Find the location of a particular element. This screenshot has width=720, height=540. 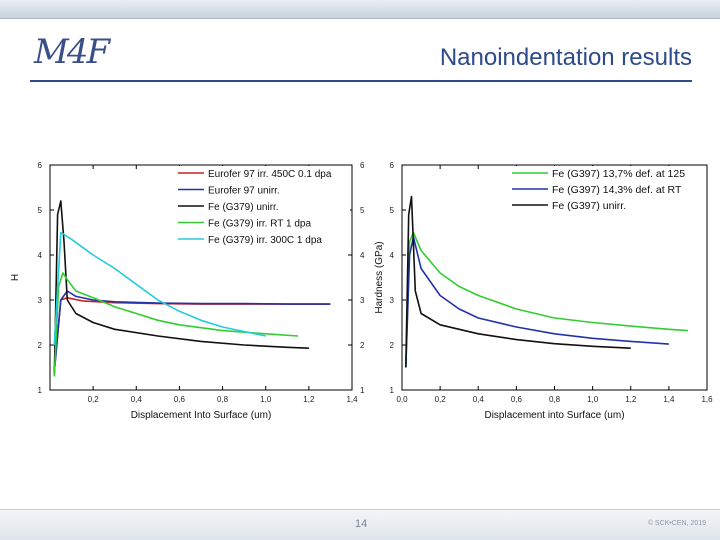

top-gradient-bar is located at coordinates (360, 9).